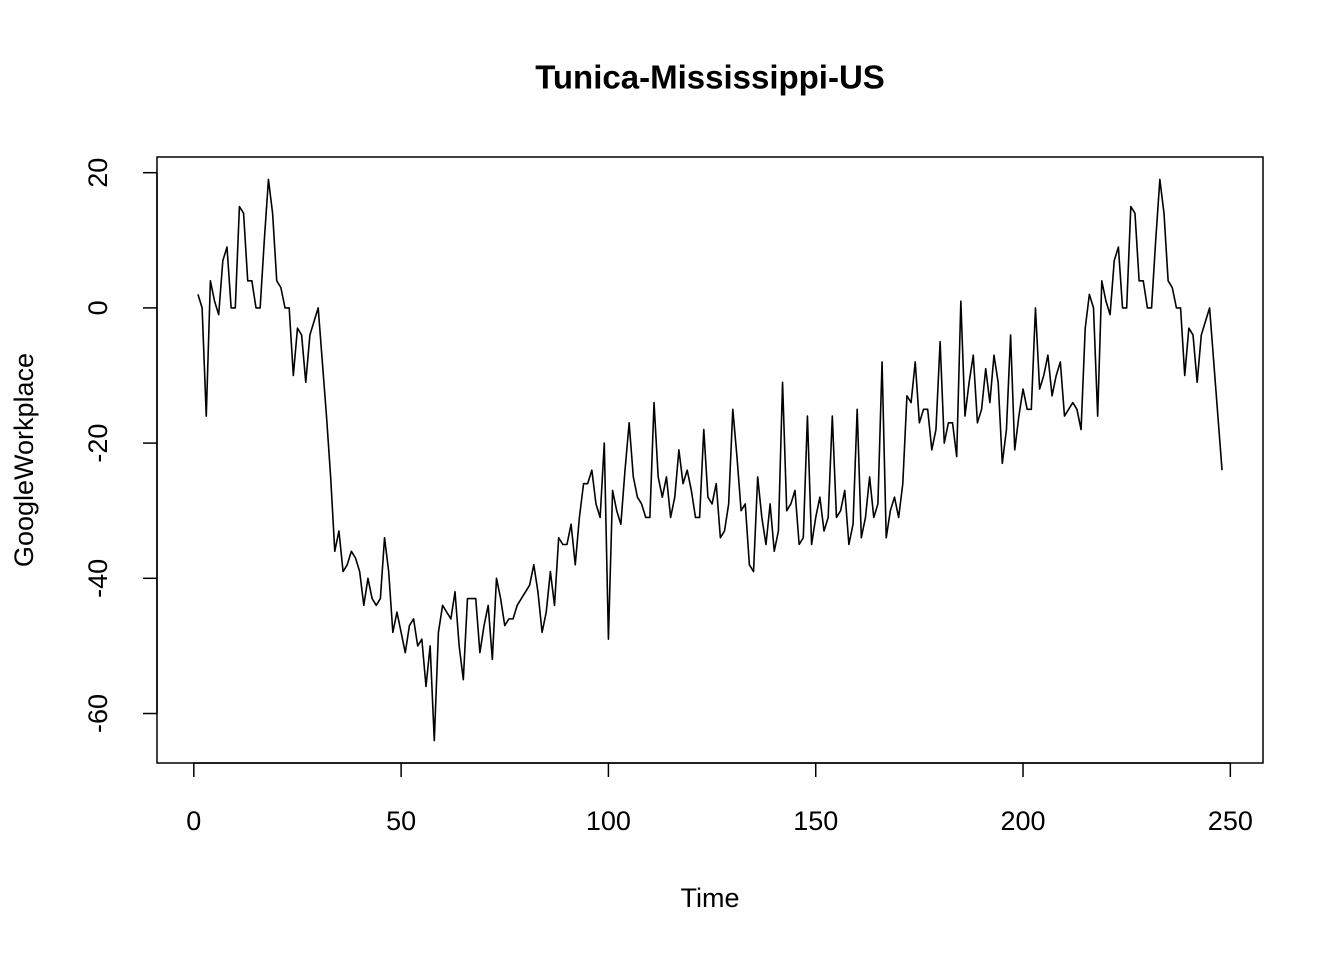 The image size is (1344, 960). What do you see at coordinates (98, 173) in the screenshot?
I see `y-tick-label: 20` at bounding box center [98, 173].